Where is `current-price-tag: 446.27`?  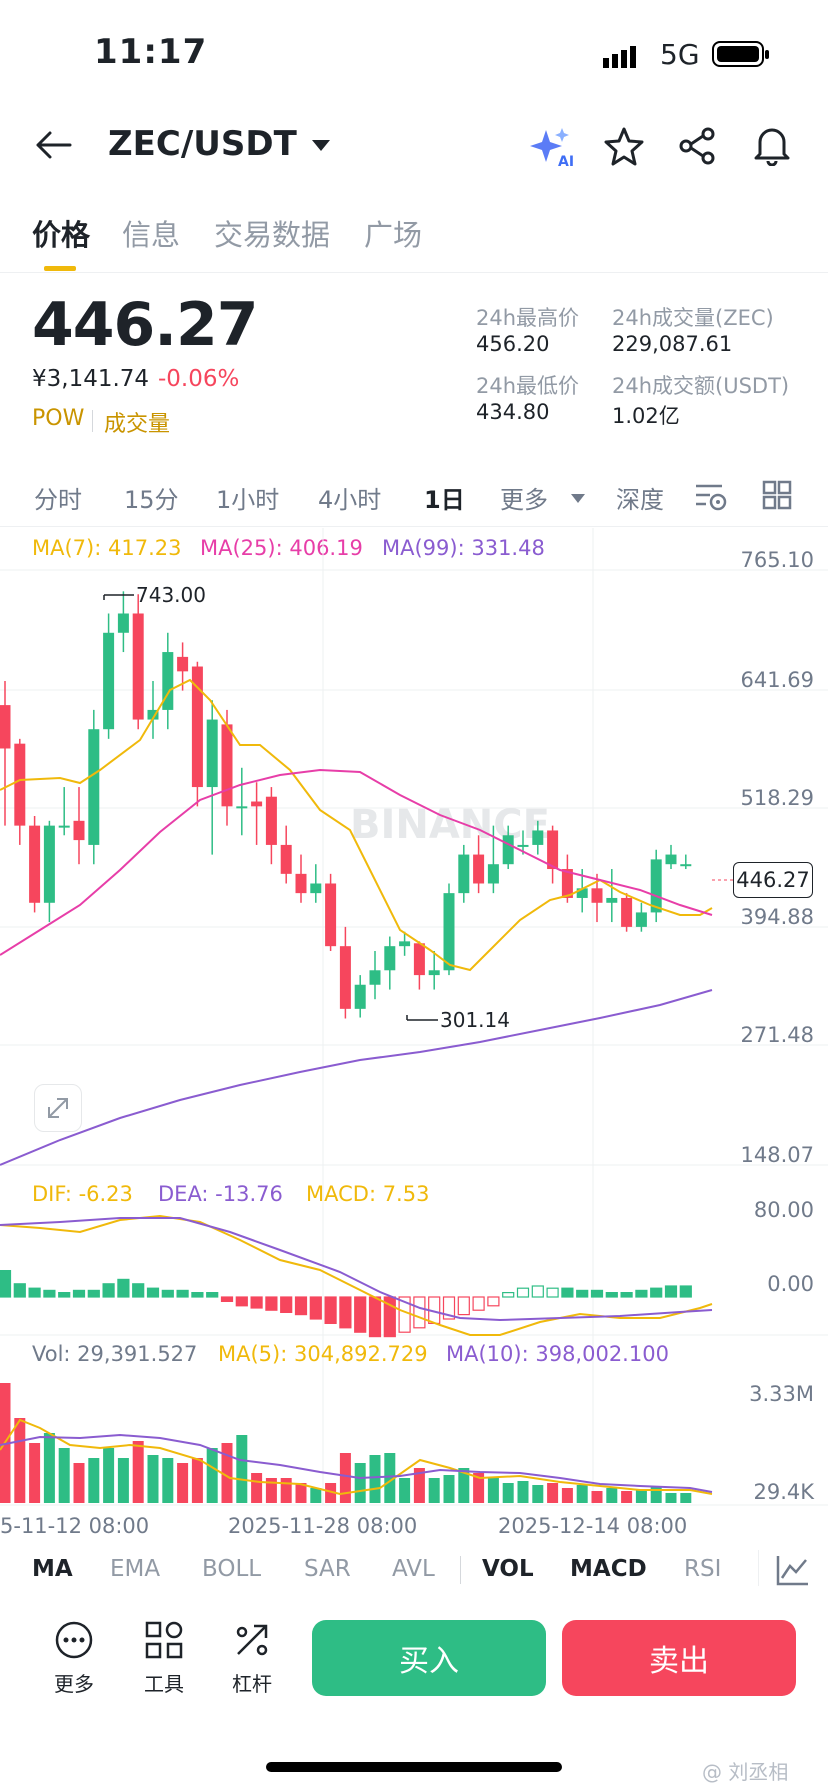 current-price-tag: 446.27 is located at coordinates (773, 880).